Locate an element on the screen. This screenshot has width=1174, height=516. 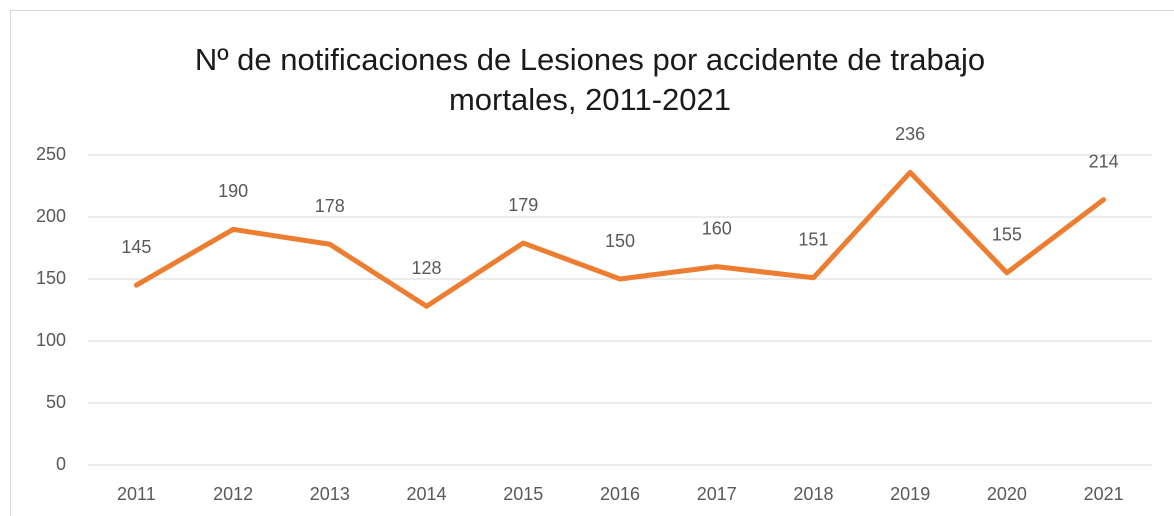
data-label: 178 is located at coordinates (330, 206).